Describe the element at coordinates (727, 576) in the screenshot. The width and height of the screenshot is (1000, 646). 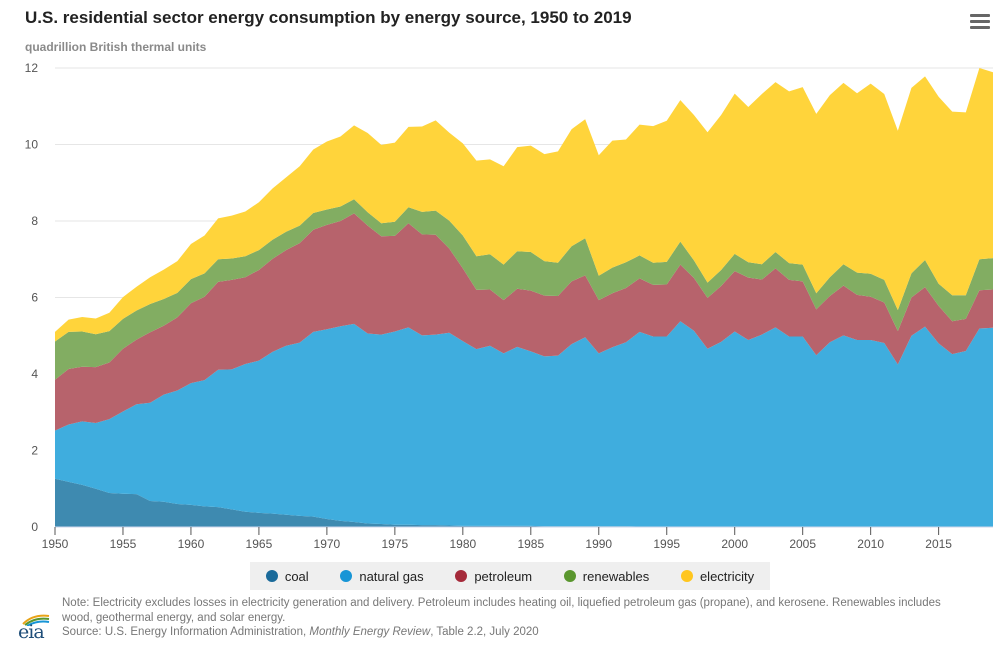
I see `legend-label: electricity` at that location.